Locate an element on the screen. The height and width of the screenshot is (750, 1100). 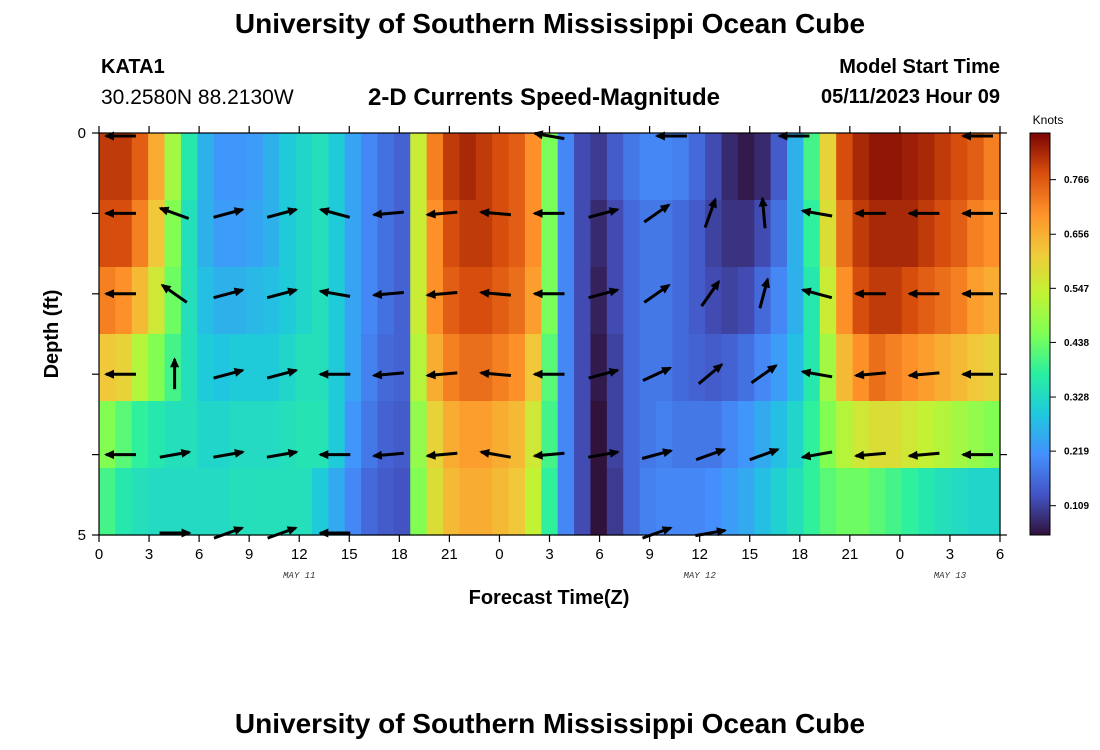
date-label: MAY 12 is located at coordinates (699, 576).